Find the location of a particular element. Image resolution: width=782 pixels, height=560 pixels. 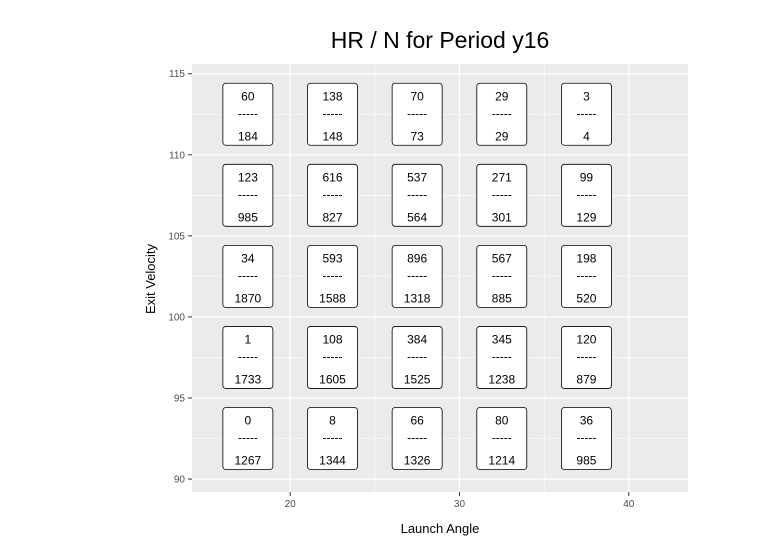

cell-label: 384 ----- 1525 is located at coordinates (417, 357).